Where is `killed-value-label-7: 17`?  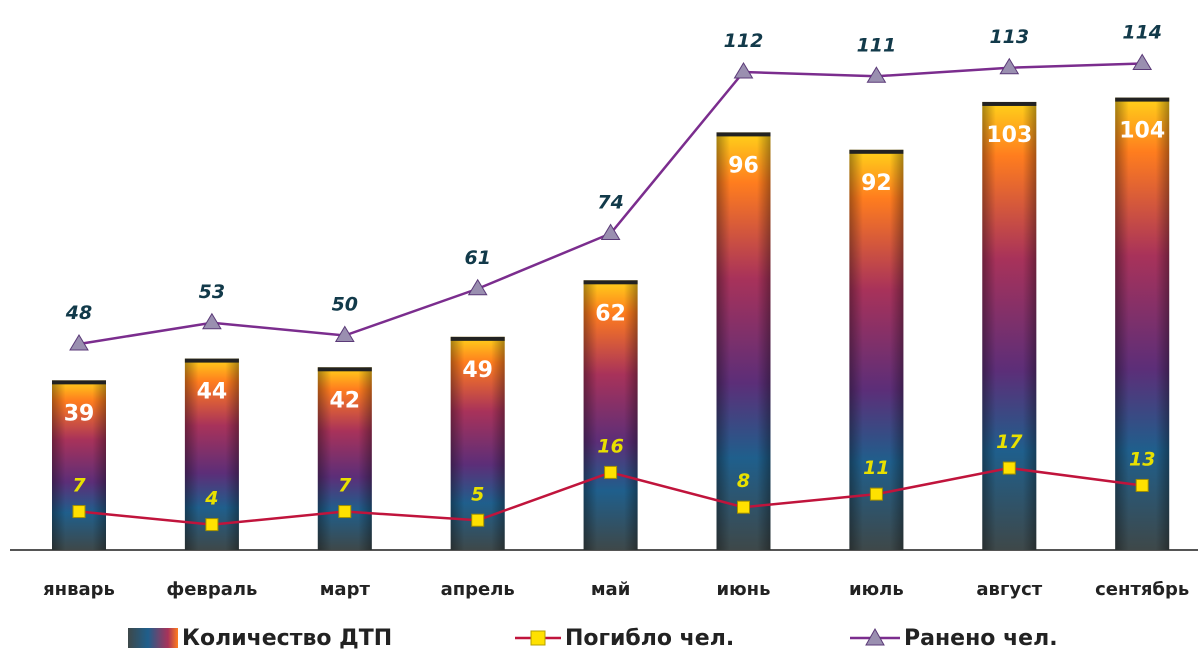
killed-value-label-7: 17 is located at coordinates (1009, 442).